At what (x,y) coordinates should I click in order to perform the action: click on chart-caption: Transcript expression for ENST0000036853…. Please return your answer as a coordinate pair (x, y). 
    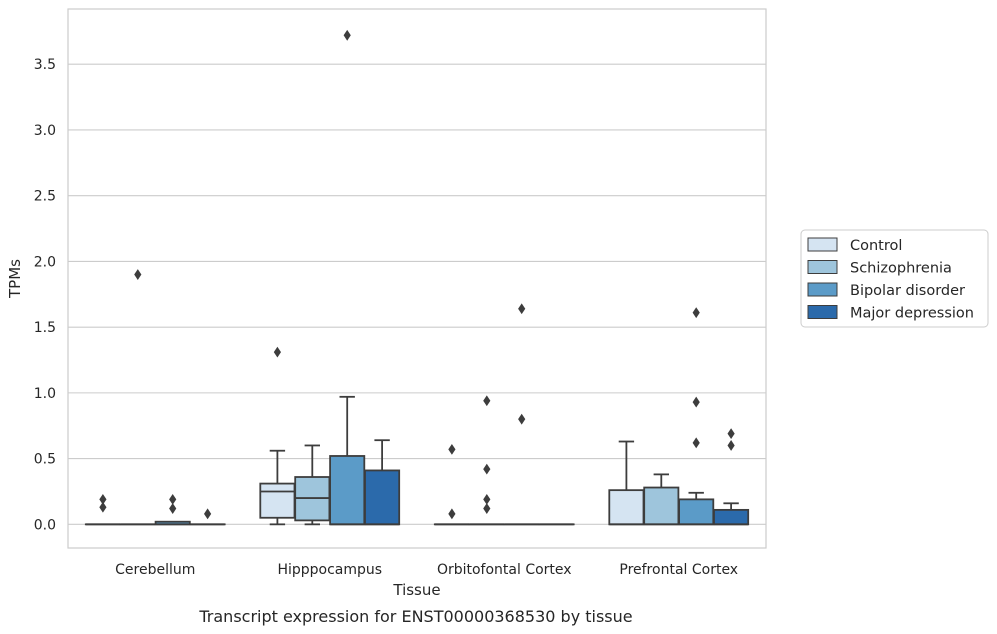
    Looking at the image, I should click on (415, 616).